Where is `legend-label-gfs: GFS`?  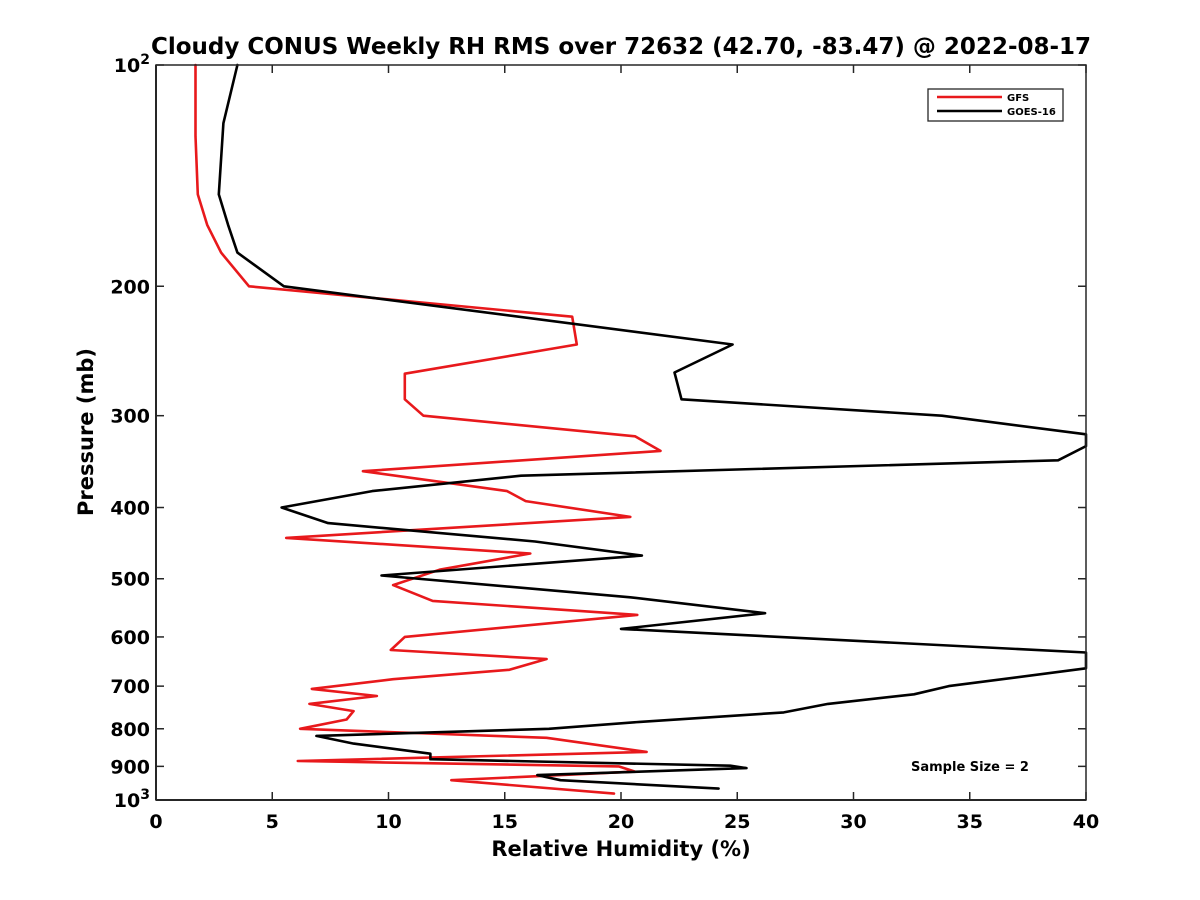
legend-label-gfs: GFS is located at coordinates (1018, 98).